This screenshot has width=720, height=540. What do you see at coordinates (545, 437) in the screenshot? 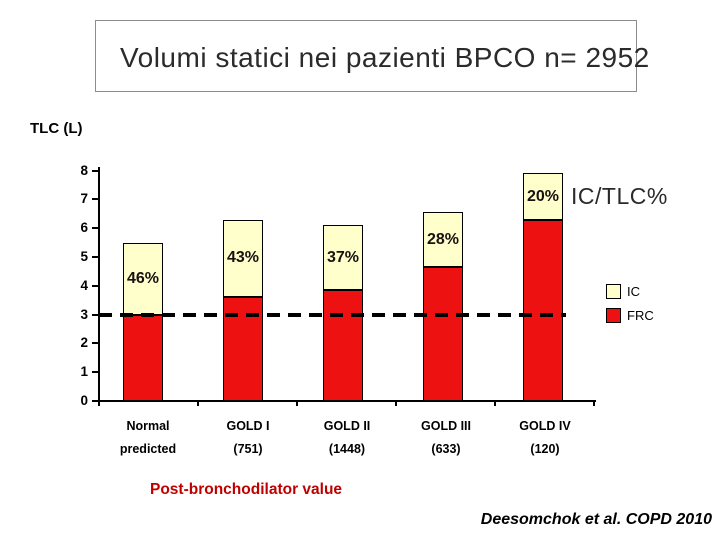
I see `x-category-label: GOLD IV (120)` at bounding box center [545, 437].